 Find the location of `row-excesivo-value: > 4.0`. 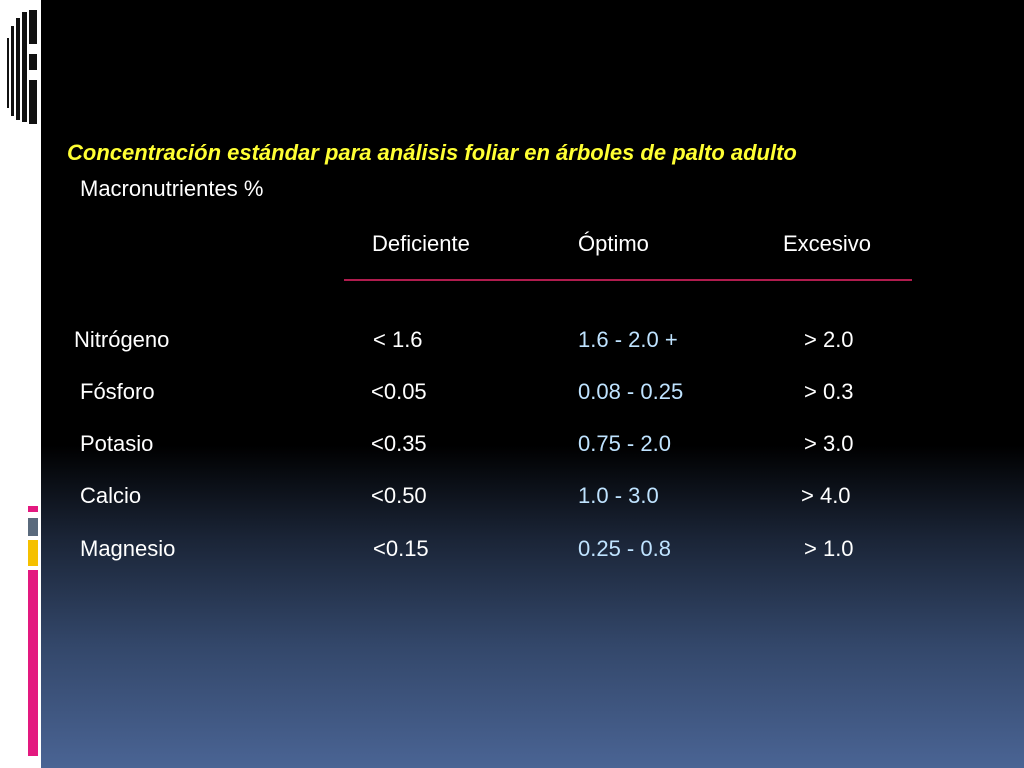

row-excesivo-value: > 4.0 is located at coordinates (826, 495).